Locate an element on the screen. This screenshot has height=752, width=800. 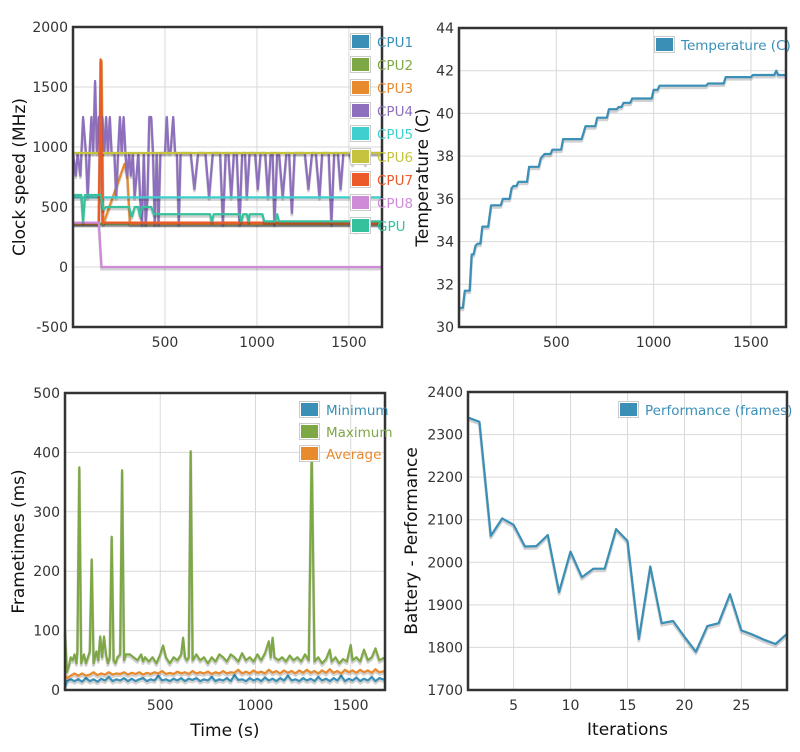
y-tick-label: 400 is located at coordinates (46, 453).